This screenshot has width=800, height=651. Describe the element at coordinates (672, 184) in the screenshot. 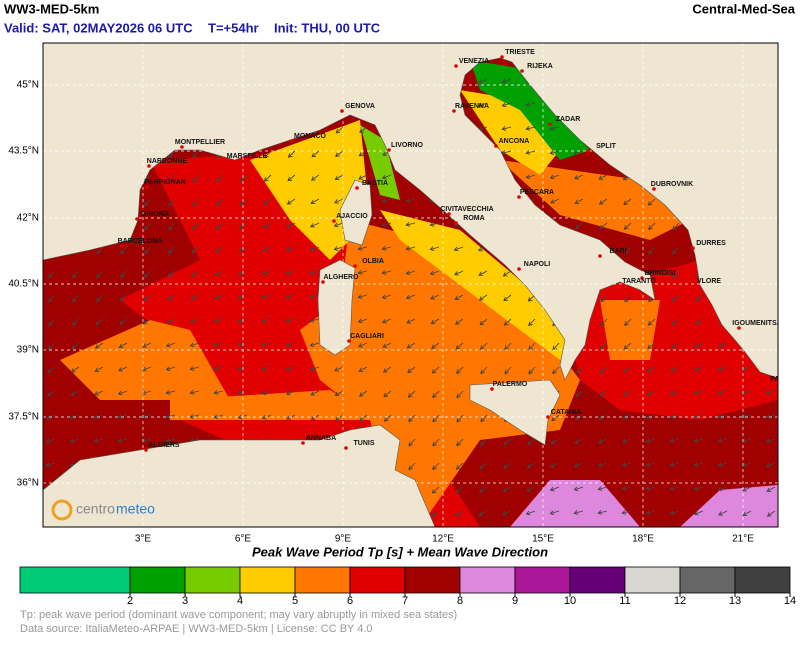

I see `city-label: DUBROVNIK` at that location.